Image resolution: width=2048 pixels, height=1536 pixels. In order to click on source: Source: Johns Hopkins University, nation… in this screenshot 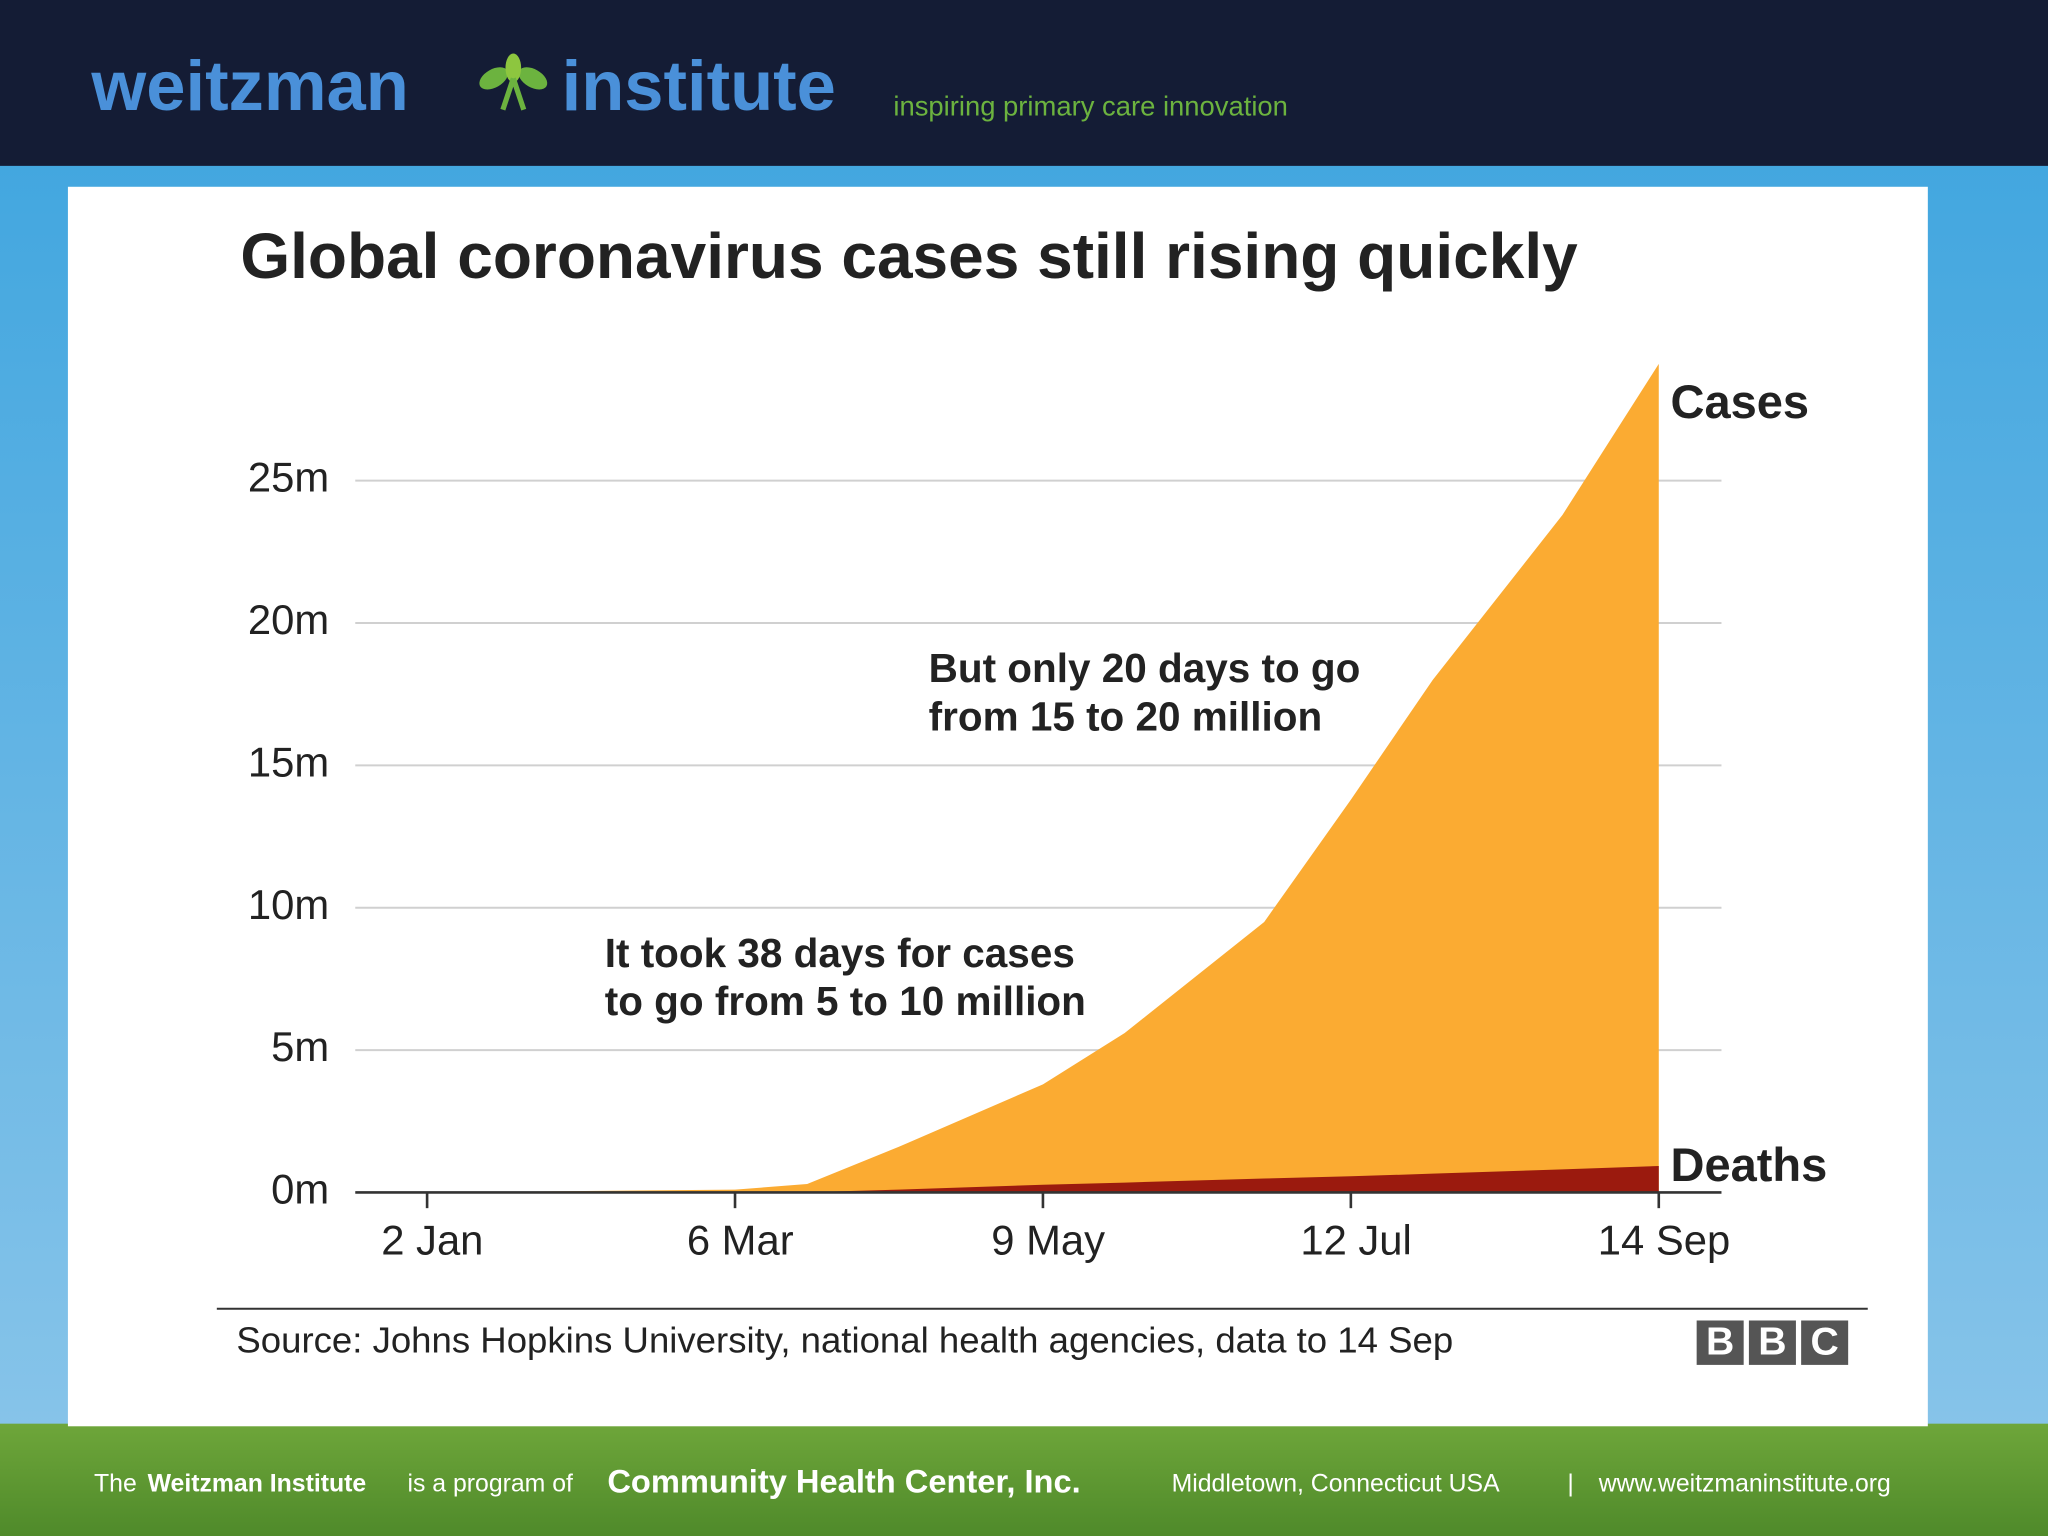, I will do `click(844, 1339)`.